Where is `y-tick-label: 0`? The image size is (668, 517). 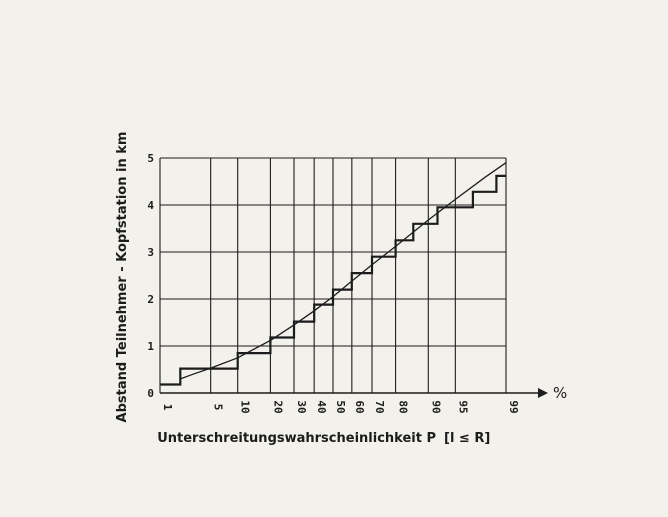 y-tick-label: 0 is located at coordinates (150, 393).